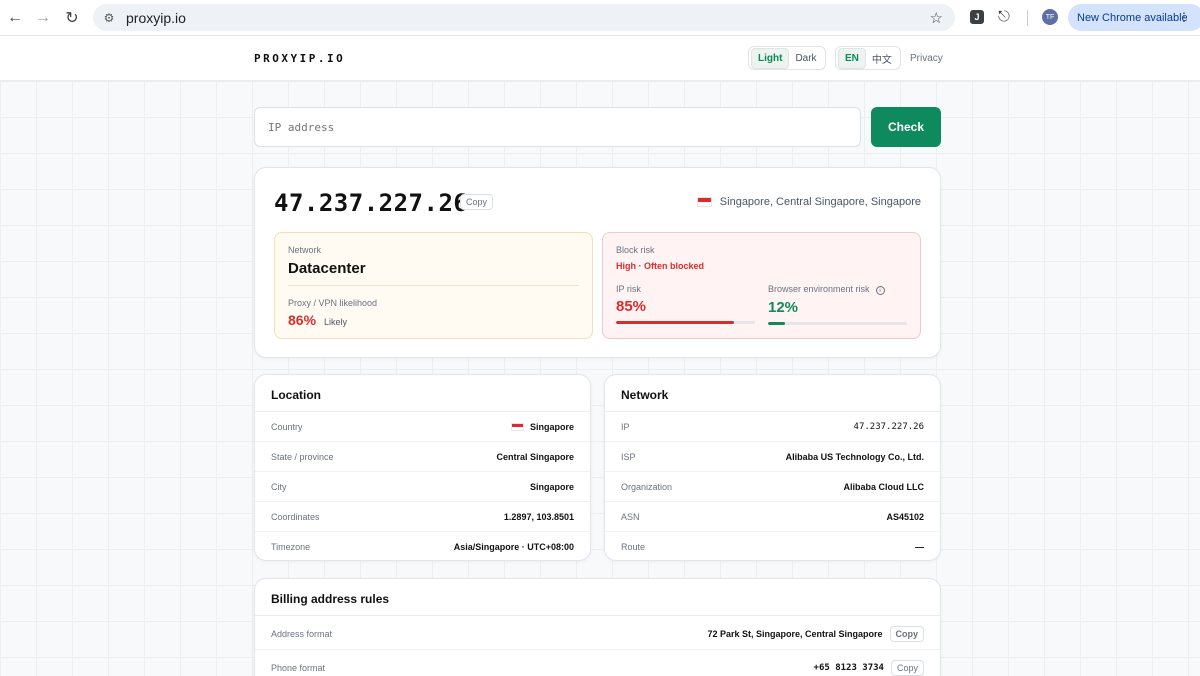 This screenshot has width=1200, height=676. Describe the element at coordinates (795, 634) in the screenshot. I see `address-format-value: 72 Park St, Singapore, Central Singapore` at that location.